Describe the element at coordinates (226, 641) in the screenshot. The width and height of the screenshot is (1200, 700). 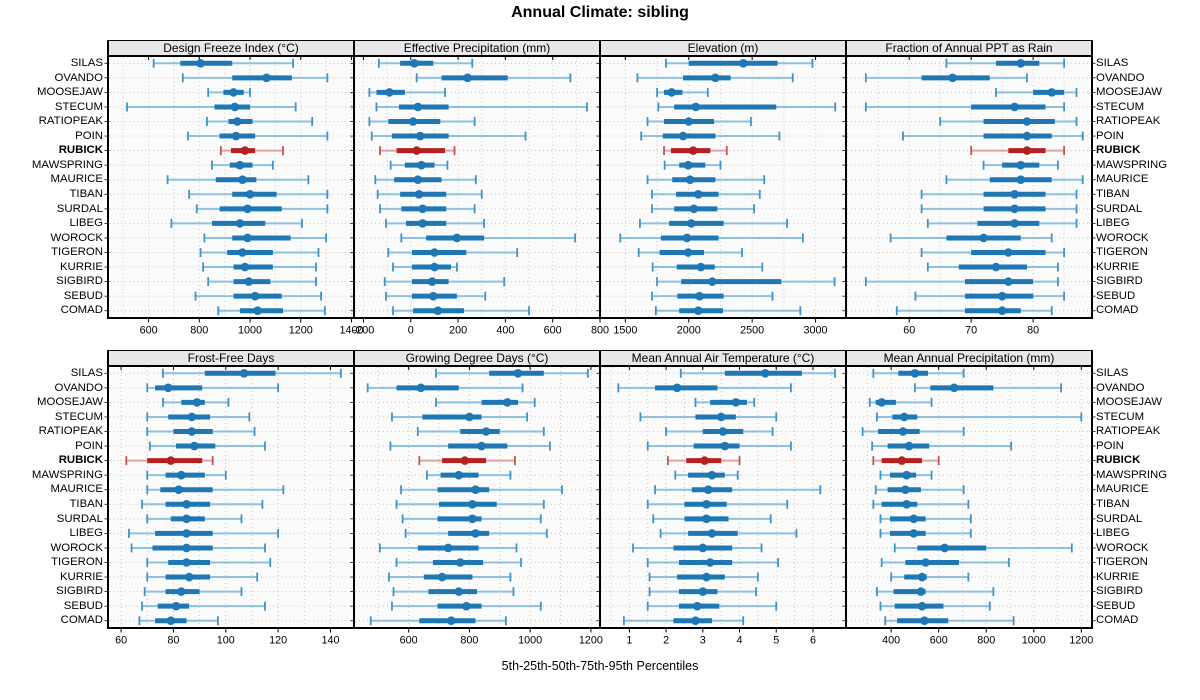
I see `axis-tick-label: 100` at that location.